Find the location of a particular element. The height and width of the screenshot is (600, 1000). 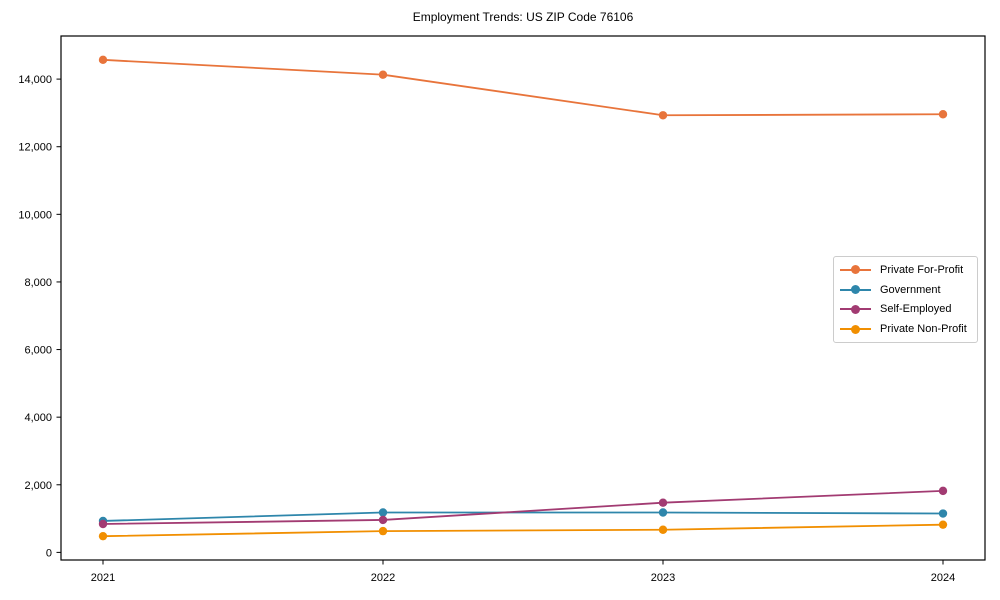

legend-item-private-non-profit: Private Non-Profit is located at coordinates (905, 329).